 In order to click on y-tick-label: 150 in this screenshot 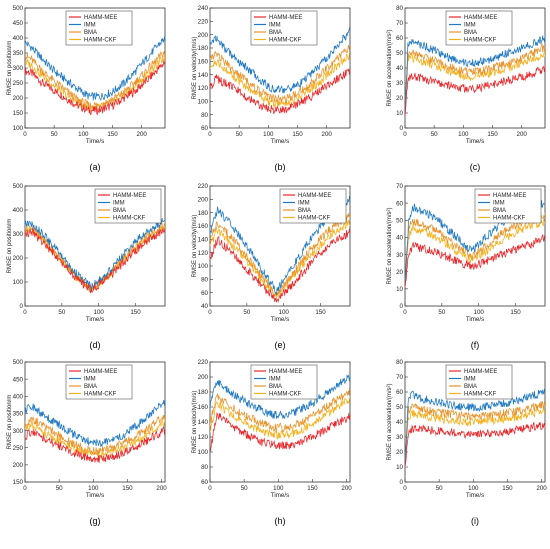, I will do `click(18, 482)`.